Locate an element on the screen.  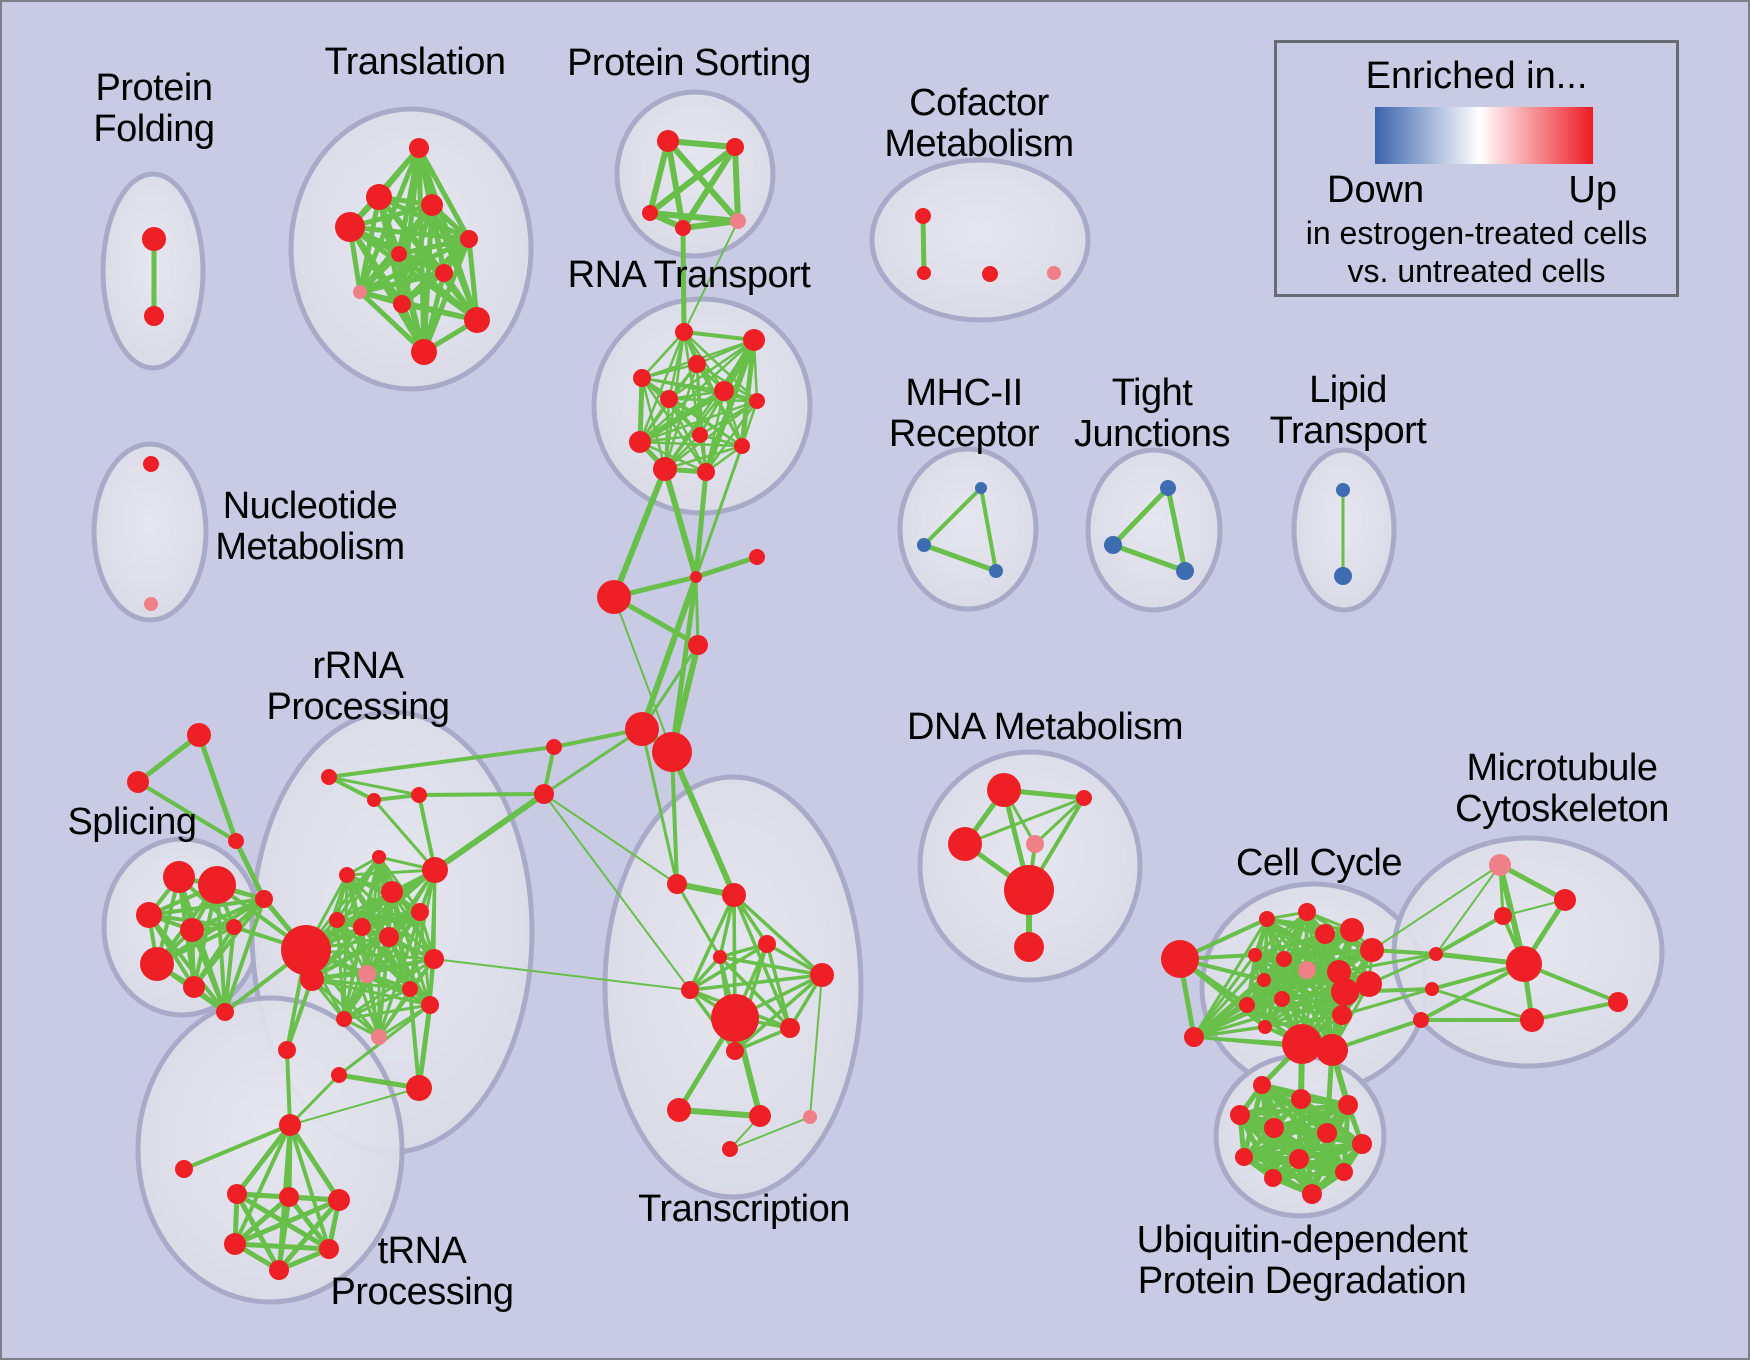
network-node-ps3 is located at coordinates (650, 213).